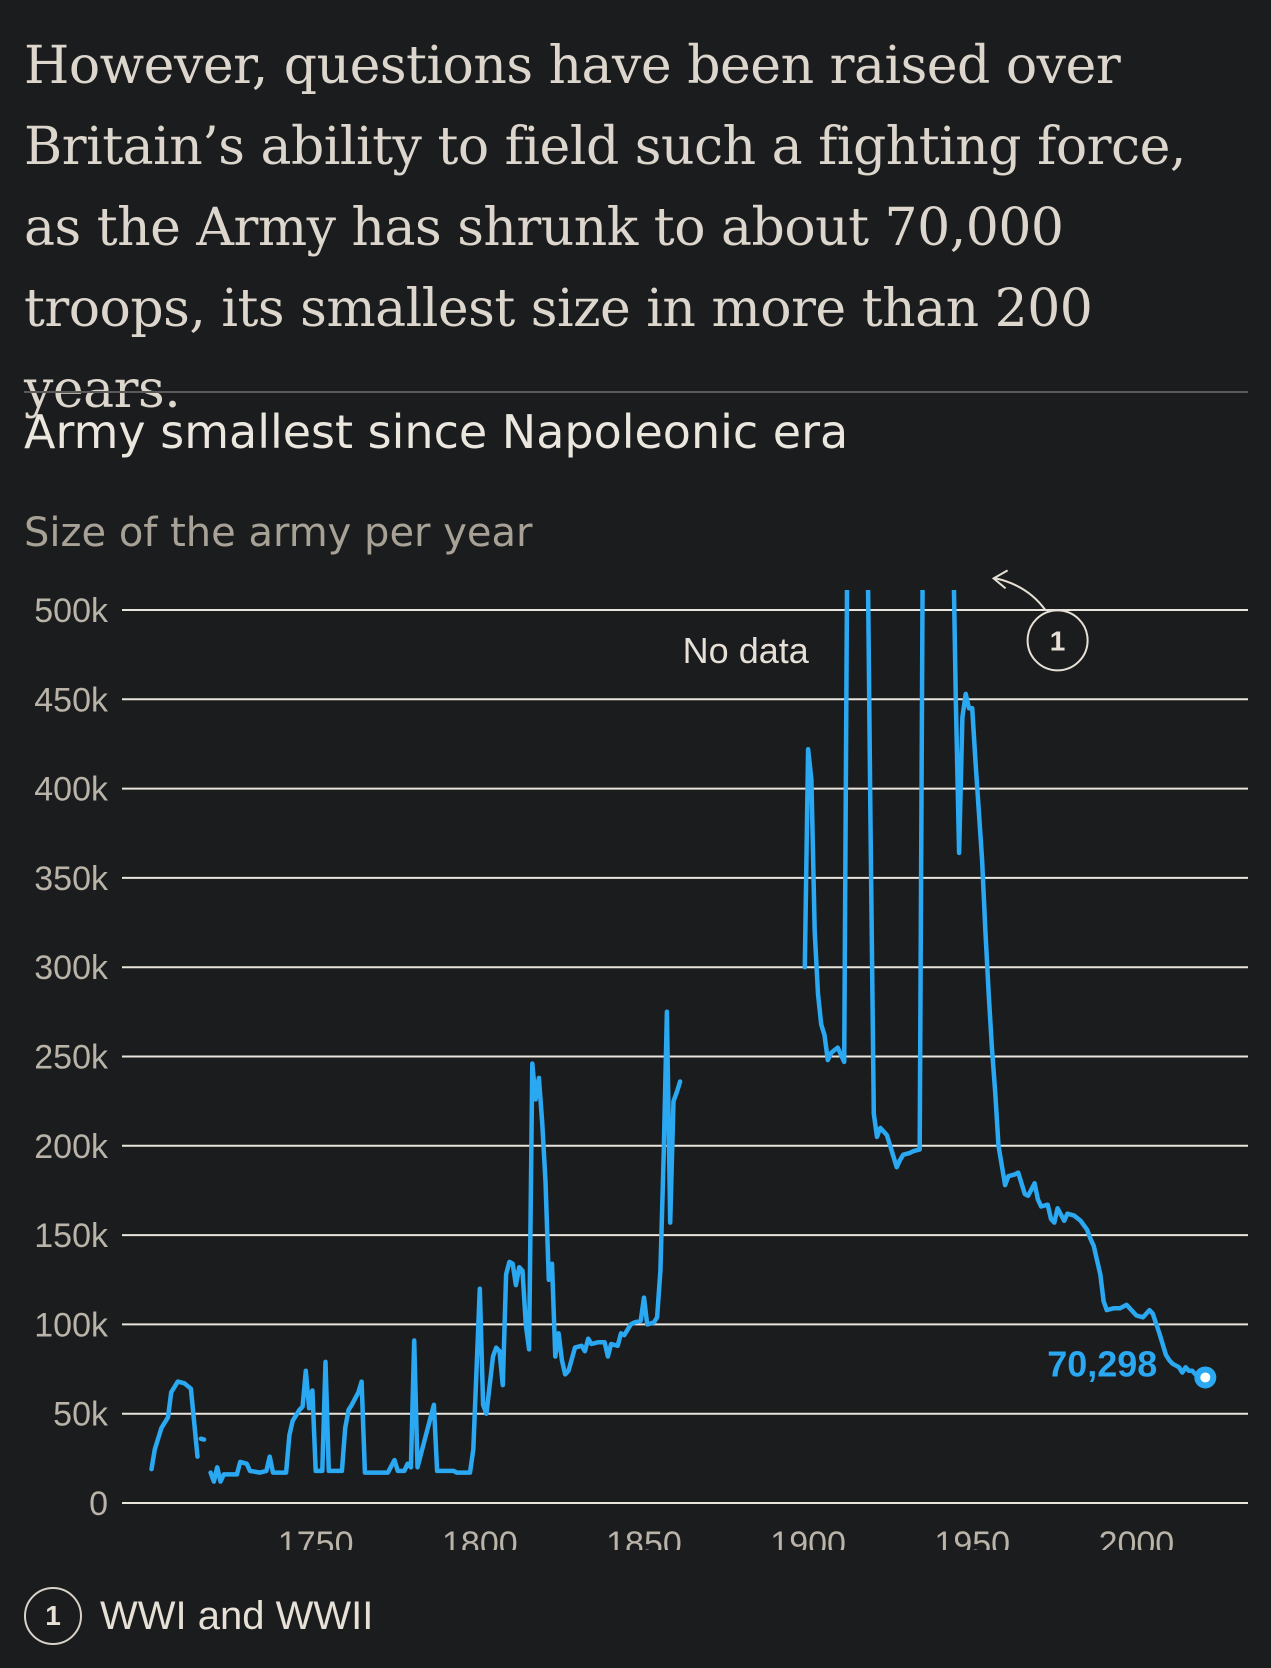  I want to click on y-tick-label: 450k, so click(71, 700).